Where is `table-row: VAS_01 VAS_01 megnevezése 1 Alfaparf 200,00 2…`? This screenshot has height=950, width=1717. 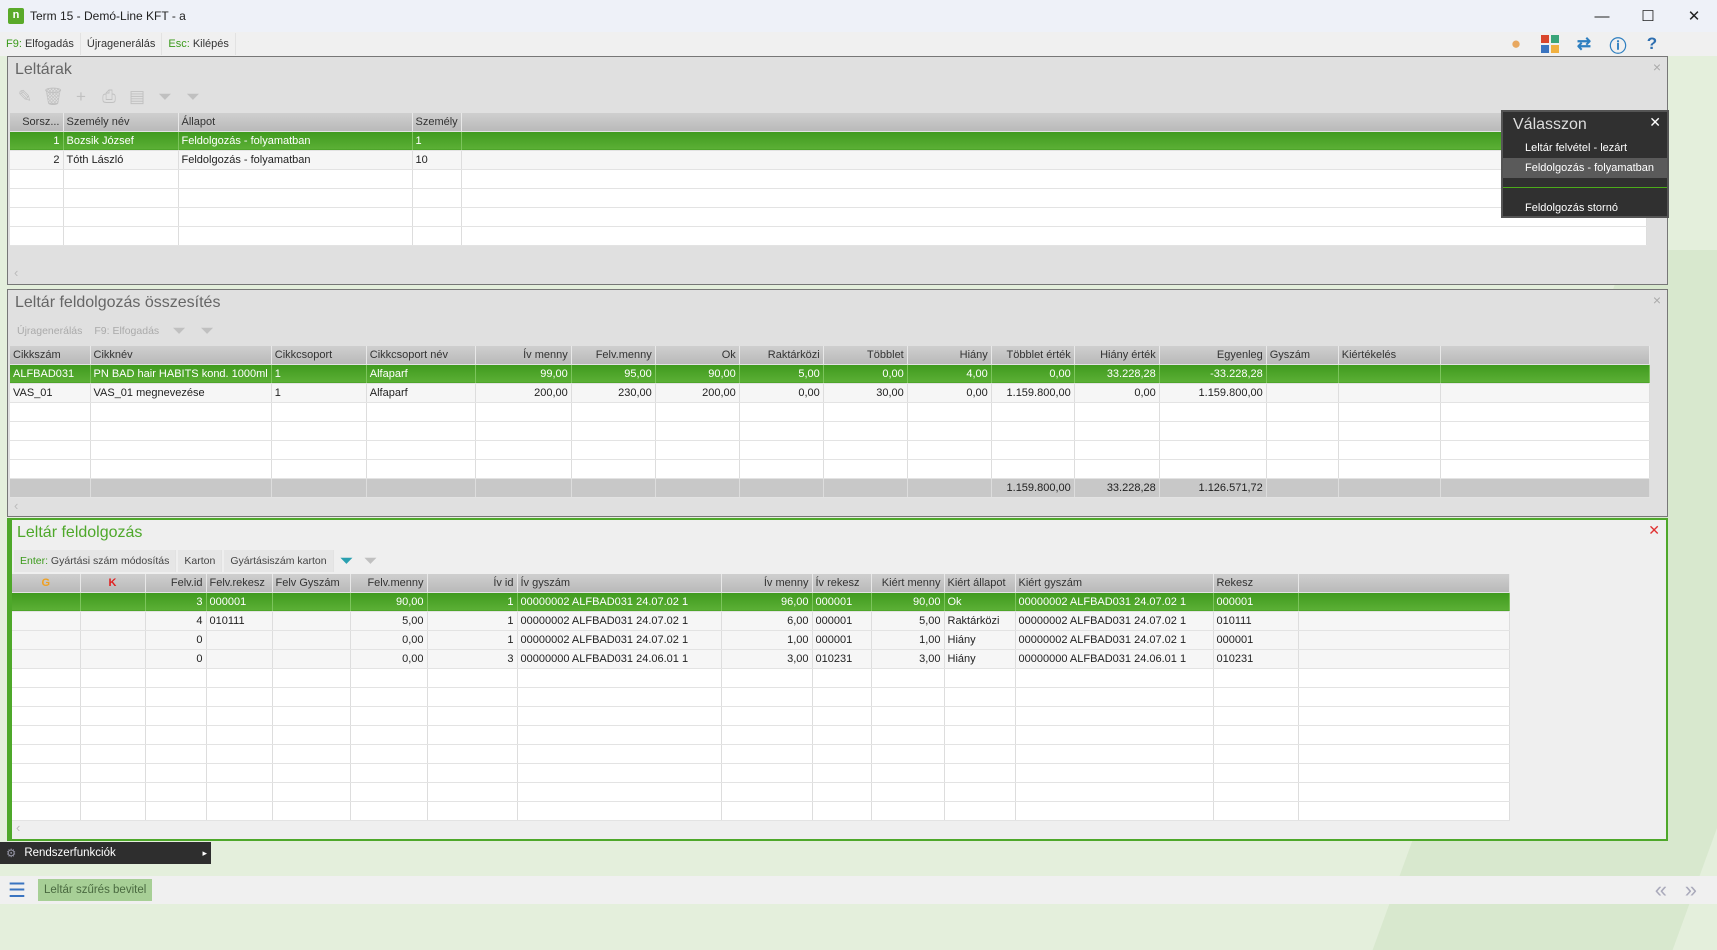 table-row: VAS_01 VAS_01 megnevezése 1 Alfaparf 200,00 2… is located at coordinates (830, 393).